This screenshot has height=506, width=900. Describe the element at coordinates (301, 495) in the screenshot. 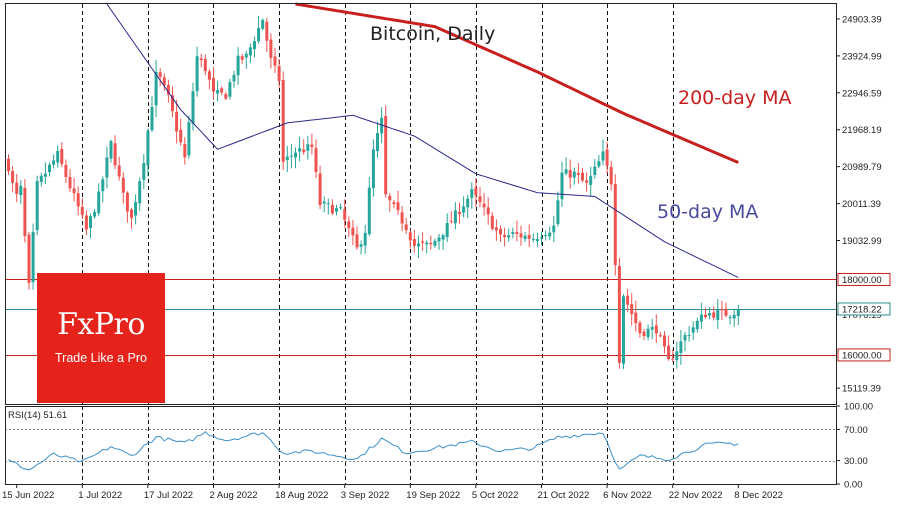

I see `x-tick-label: 18 Aug 2022` at that location.